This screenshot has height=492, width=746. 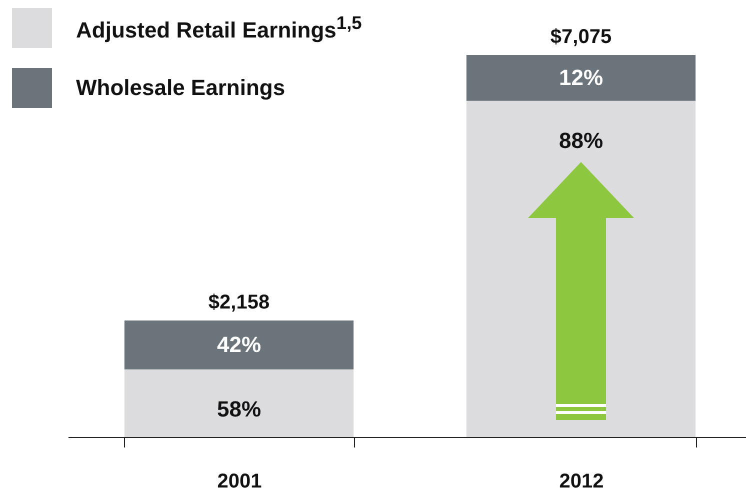 I want to click on annotation: 12%, so click(x=581, y=77).